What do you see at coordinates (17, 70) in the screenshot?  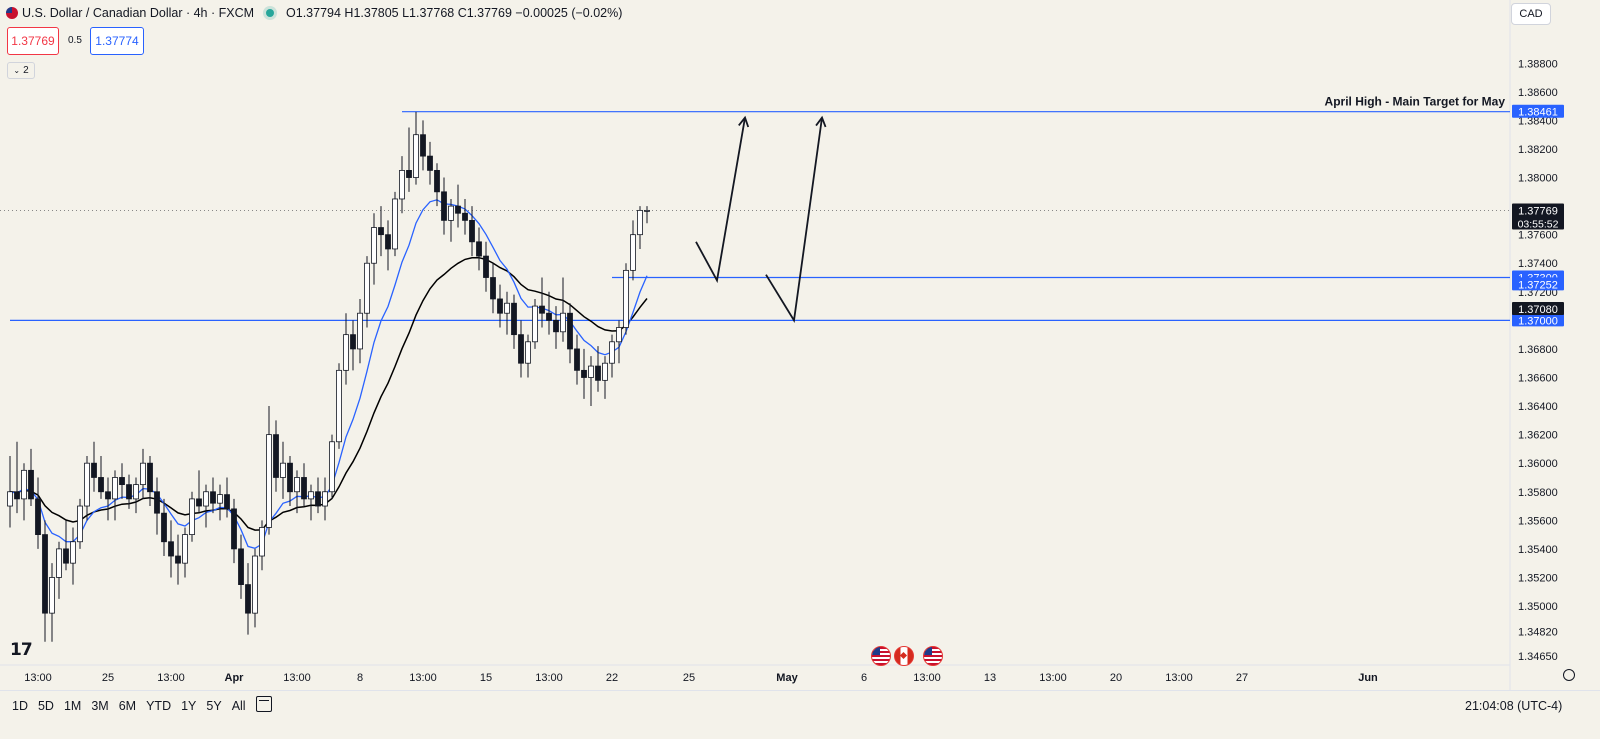 I see `chevron-down-icon: ⌄` at bounding box center [17, 70].